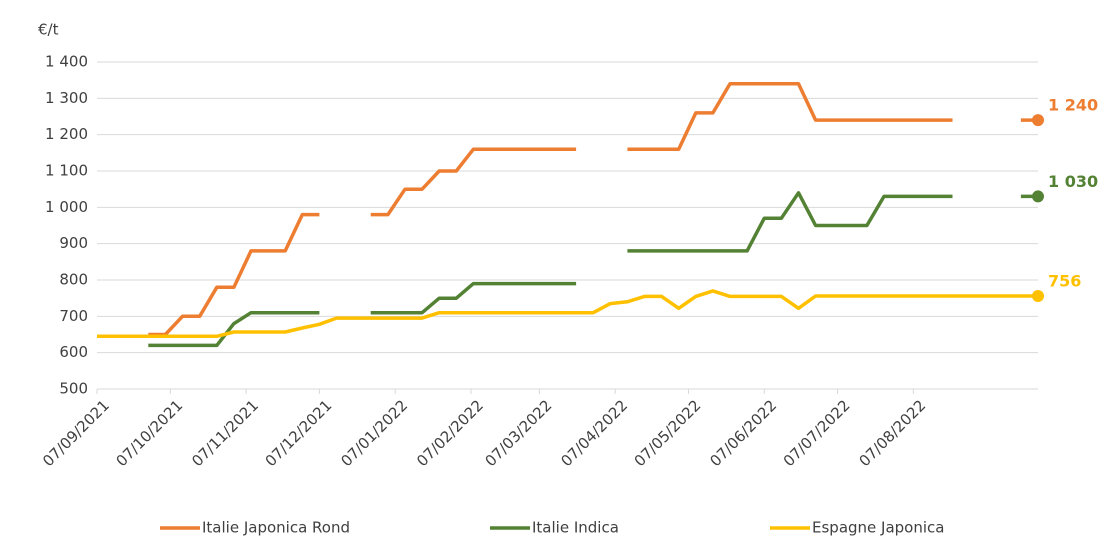 This screenshot has width=1106, height=543. Describe the element at coordinates (73, 352) in the screenshot. I see `y-tick-label: 600` at that location.